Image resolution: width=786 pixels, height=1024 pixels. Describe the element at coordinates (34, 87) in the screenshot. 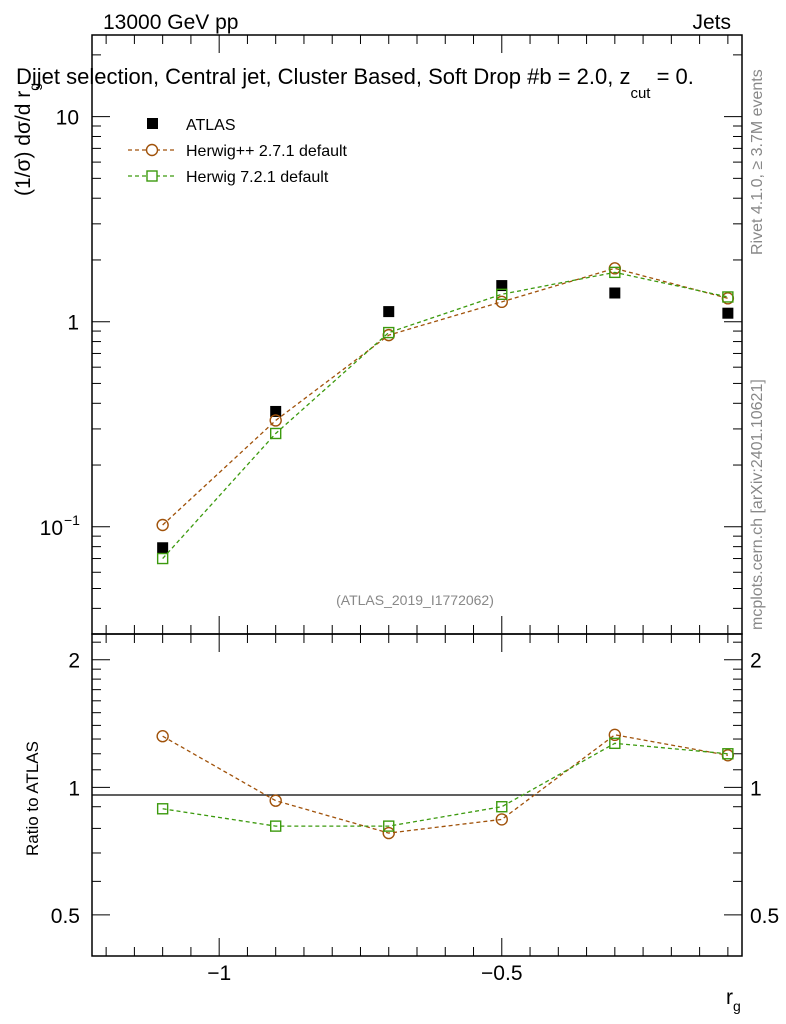

I see `main-y-axis-label-sub: g` at that location.